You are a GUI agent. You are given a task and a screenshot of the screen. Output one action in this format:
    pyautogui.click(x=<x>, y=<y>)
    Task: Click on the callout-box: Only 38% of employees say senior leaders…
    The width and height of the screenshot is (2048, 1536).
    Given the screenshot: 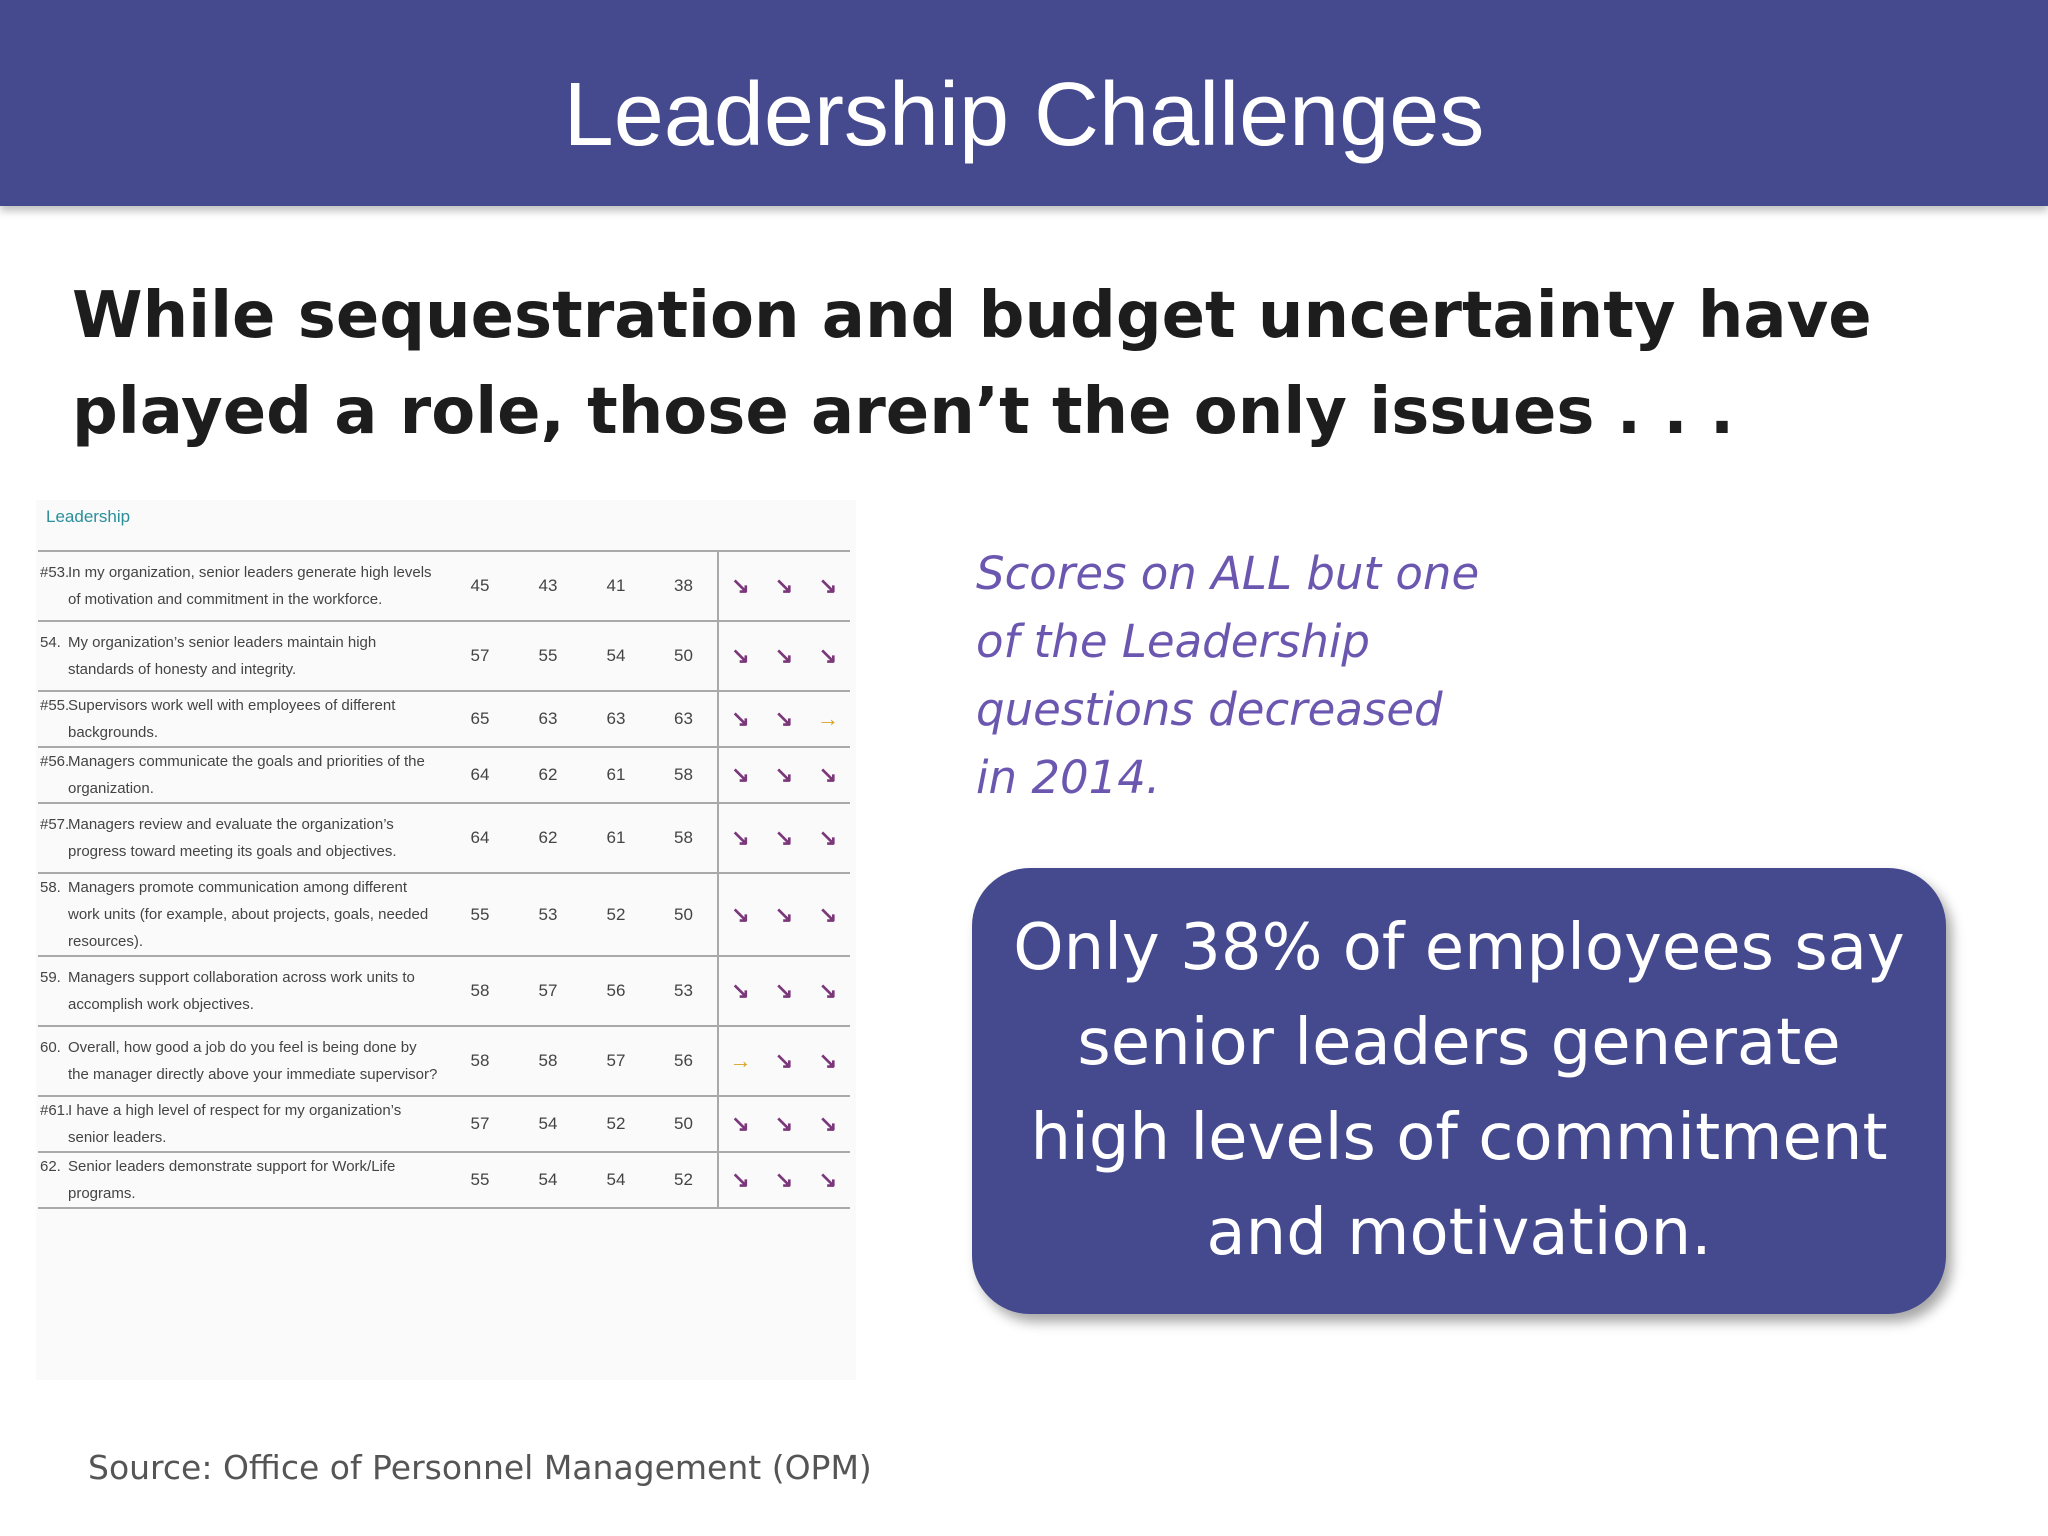 What is the action you would take?
    pyautogui.click(x=1459, y=1091)
    